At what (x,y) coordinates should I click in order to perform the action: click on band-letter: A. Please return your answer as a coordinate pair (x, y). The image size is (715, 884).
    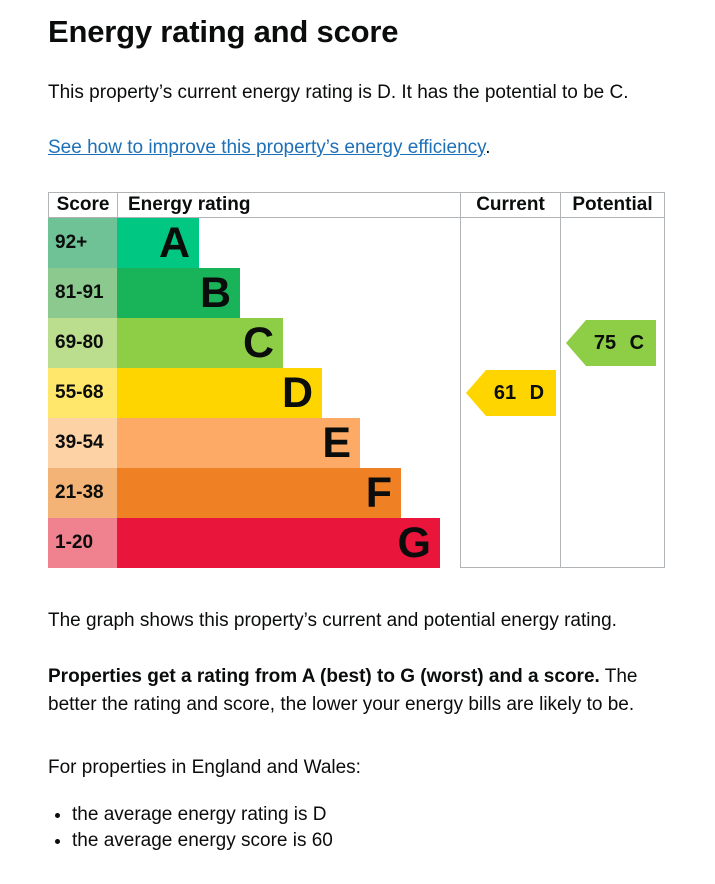
    Looking at the image, I should click on (174, 243).